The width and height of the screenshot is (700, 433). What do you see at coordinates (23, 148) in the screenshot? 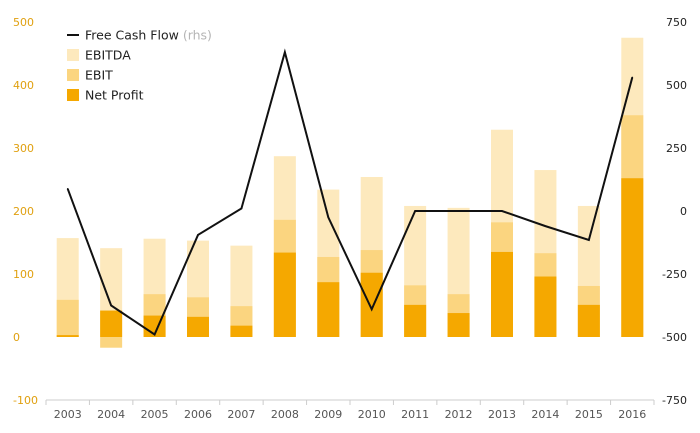
I see `y-left-tick-label: 300` at bounding box center [23, 148].